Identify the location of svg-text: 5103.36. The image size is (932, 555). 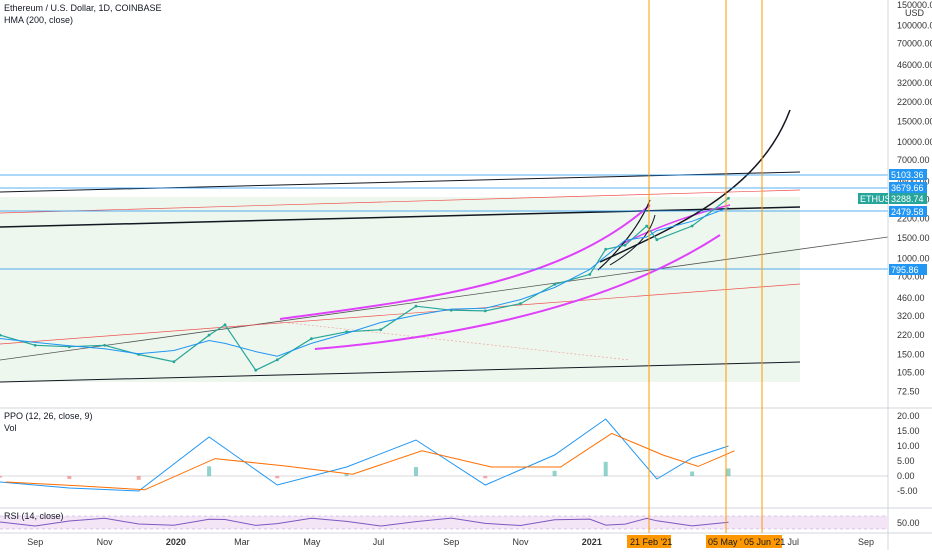
(907, 175).